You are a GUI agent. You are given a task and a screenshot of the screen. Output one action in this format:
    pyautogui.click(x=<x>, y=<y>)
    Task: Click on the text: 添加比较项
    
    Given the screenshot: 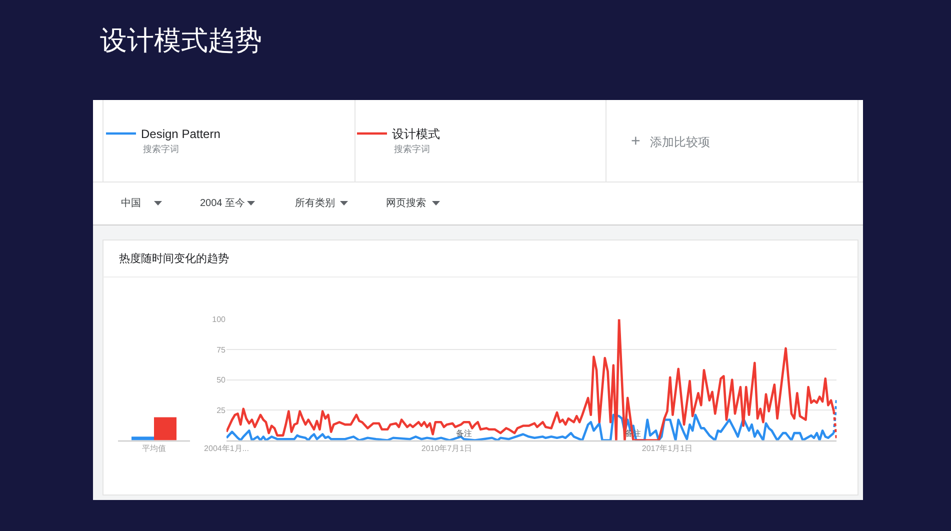 What is the action you would take?
    pyautogui.click(x=680, y=142)
    